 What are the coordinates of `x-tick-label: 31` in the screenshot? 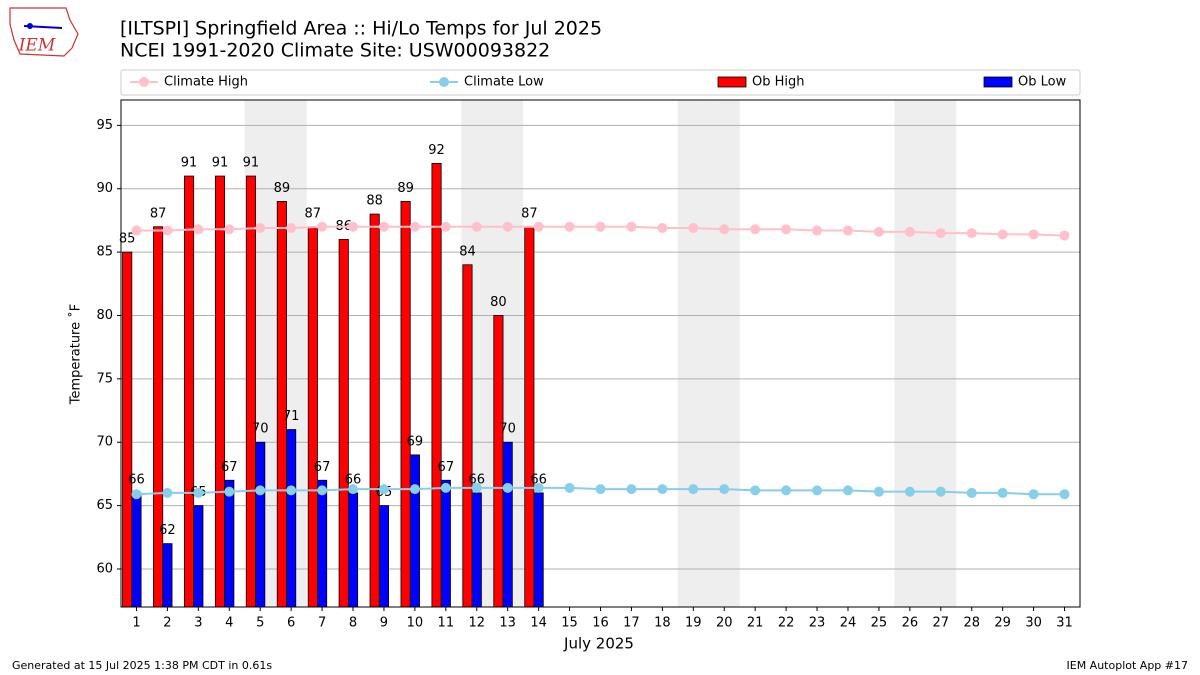 It's located at (1064, 623).